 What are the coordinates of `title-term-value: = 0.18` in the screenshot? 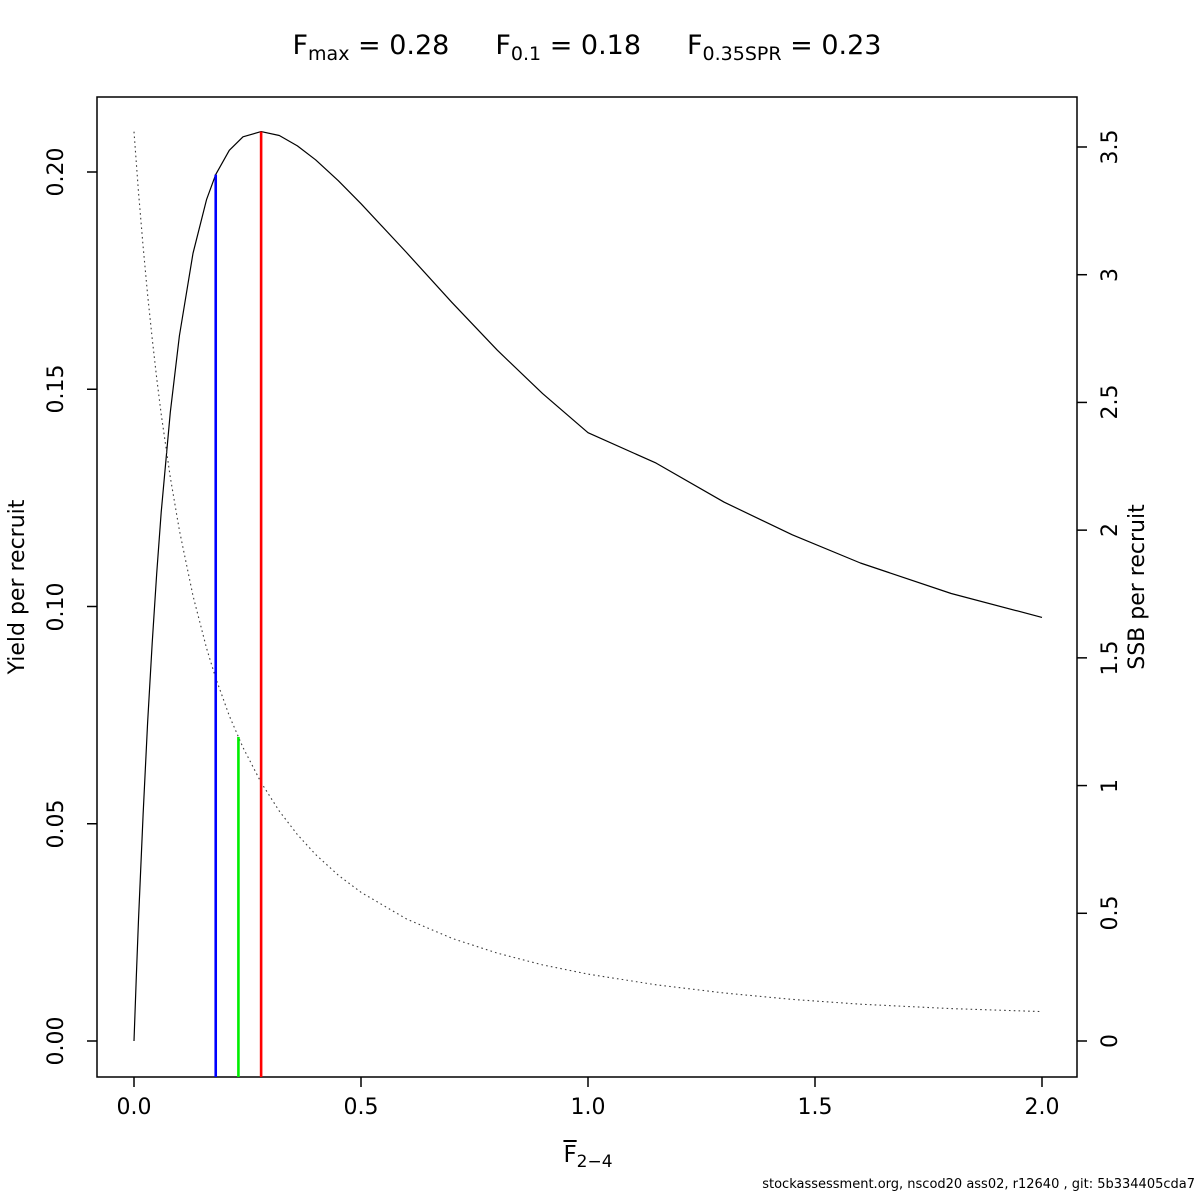 It's located at (591, 45).